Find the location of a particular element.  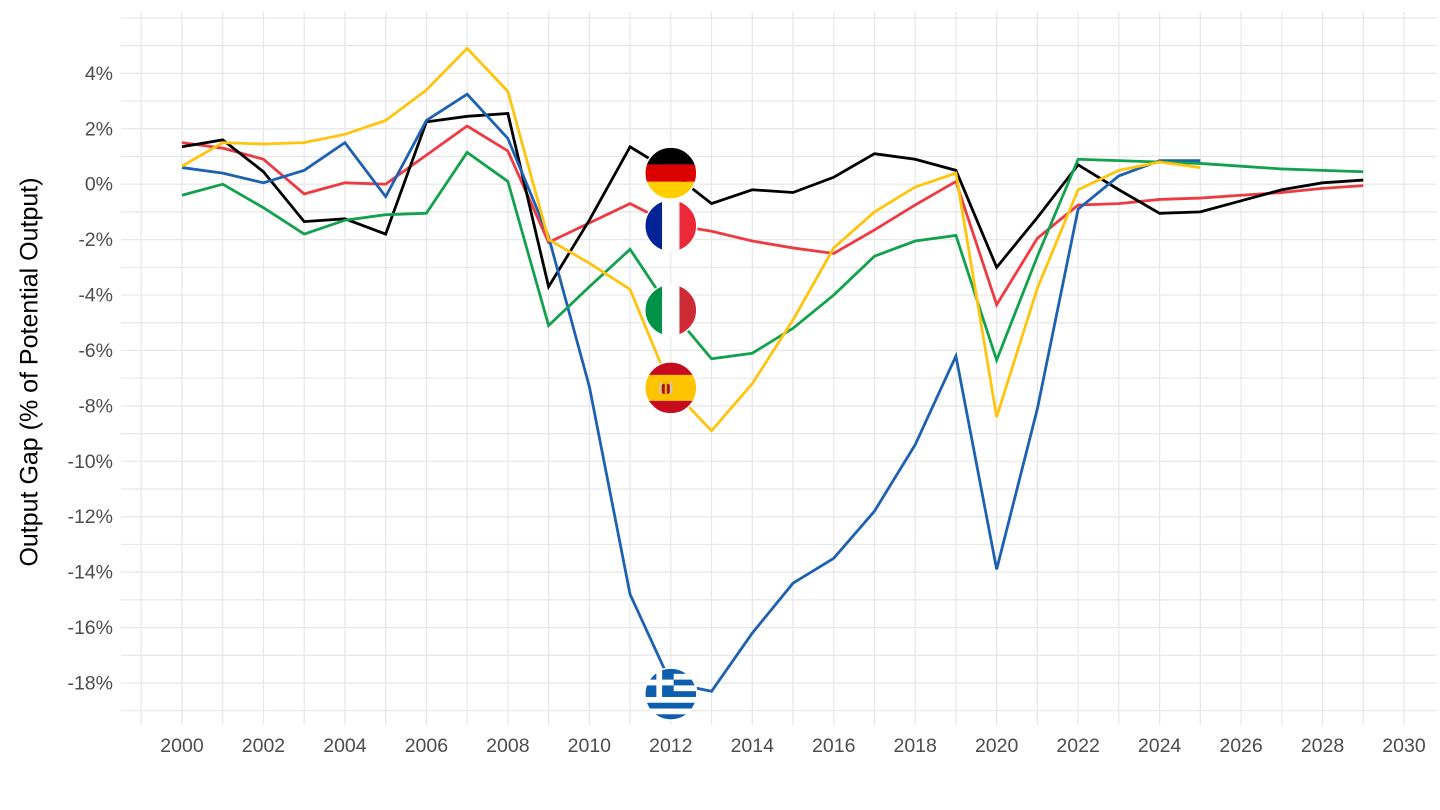

gr-cross-h is located at coordinates (659, 682).